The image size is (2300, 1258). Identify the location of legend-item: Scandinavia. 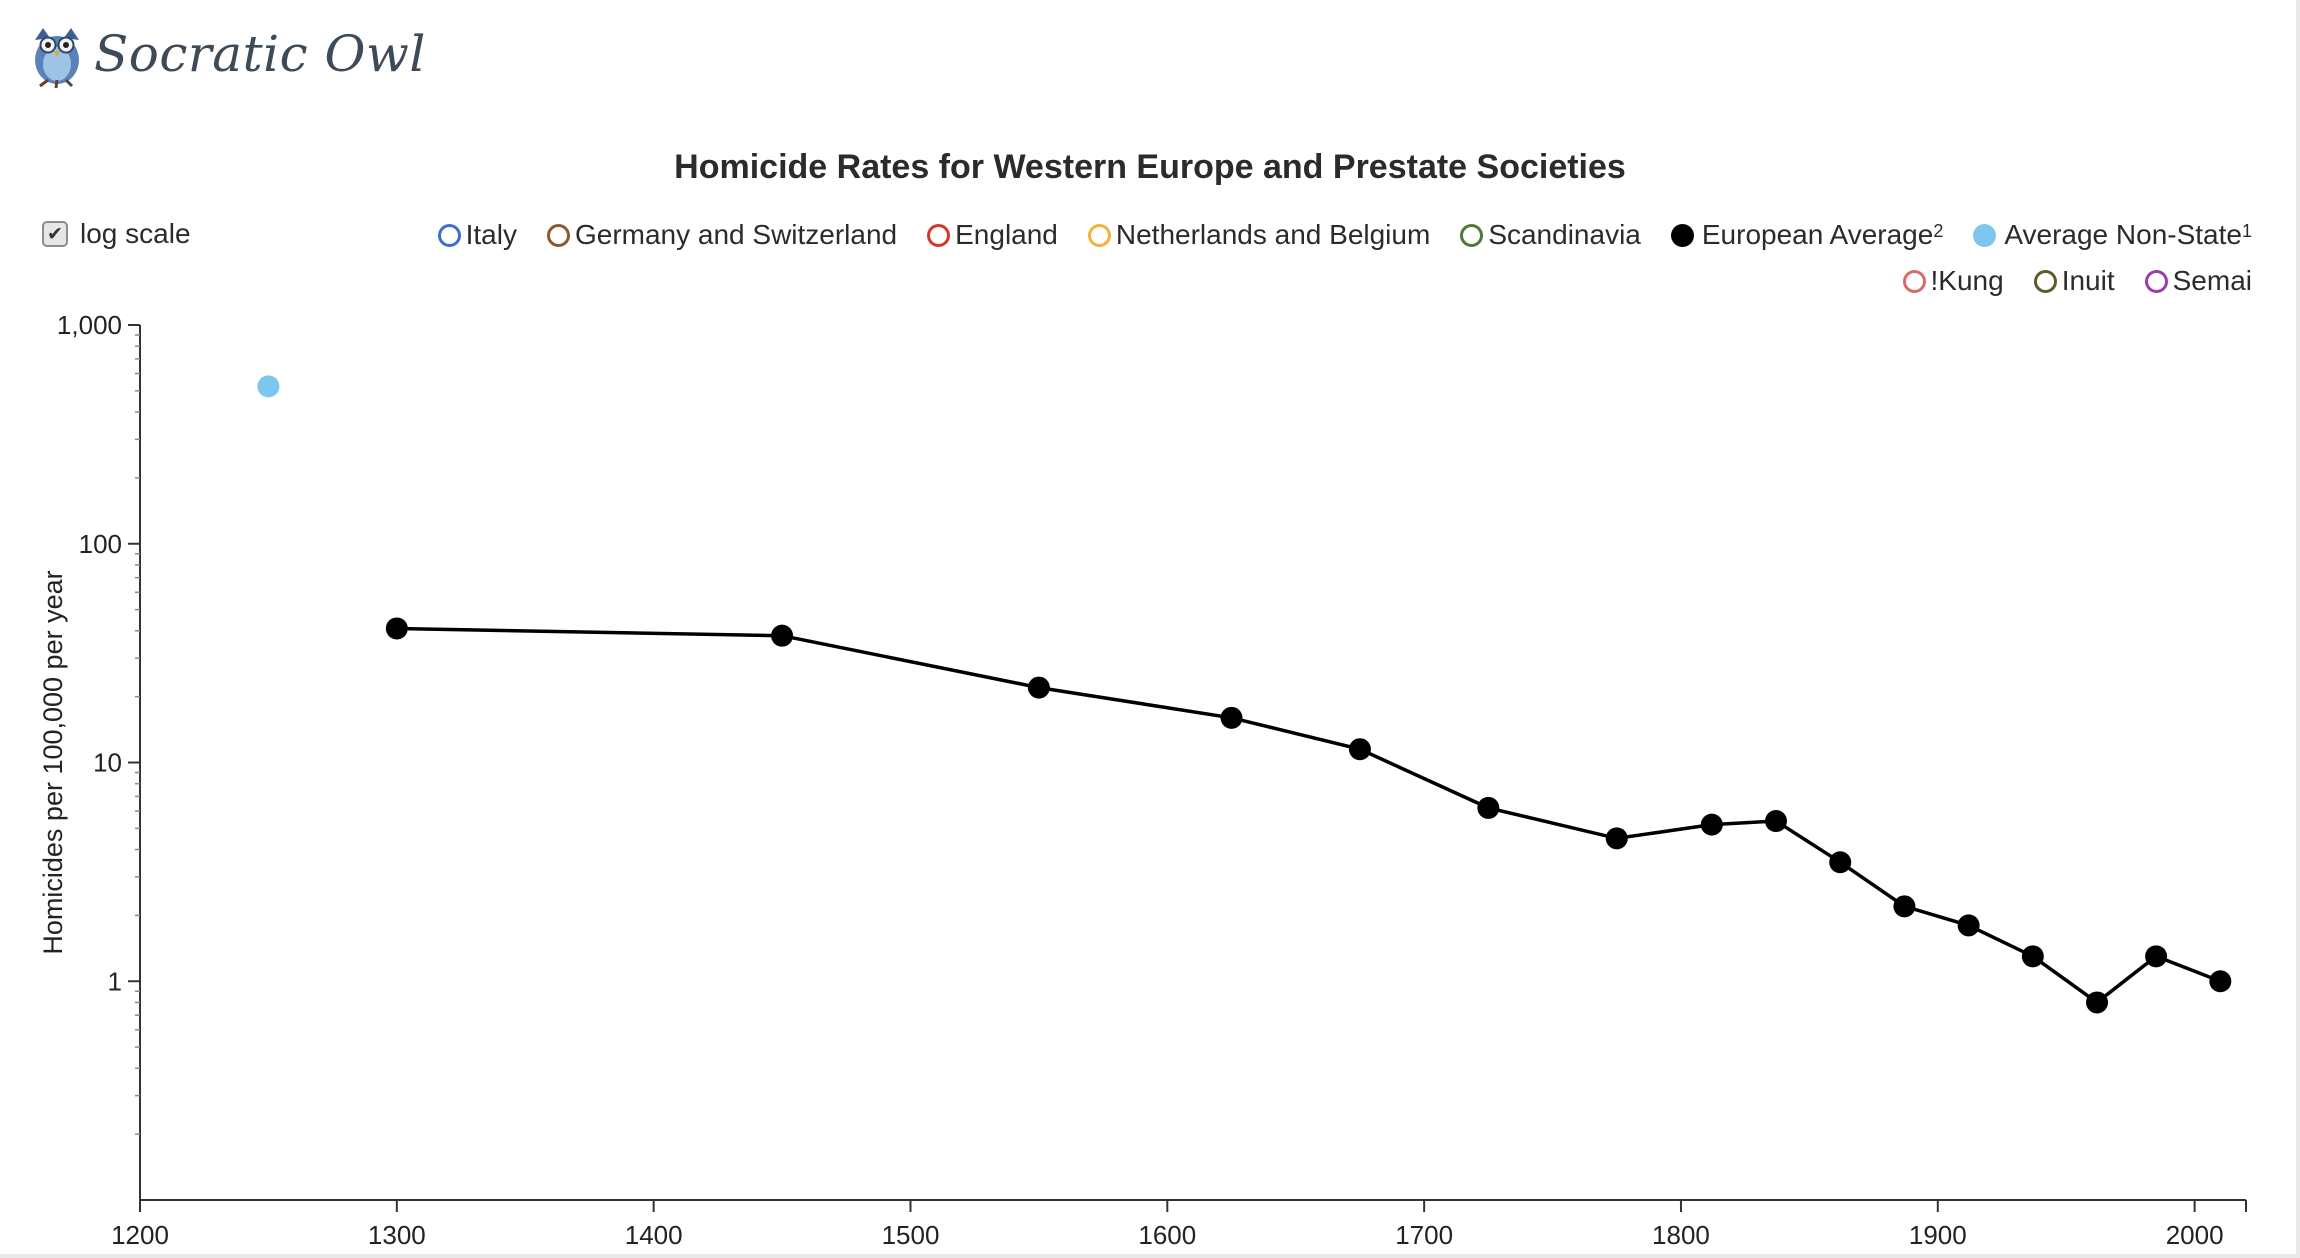
(1550, 235).